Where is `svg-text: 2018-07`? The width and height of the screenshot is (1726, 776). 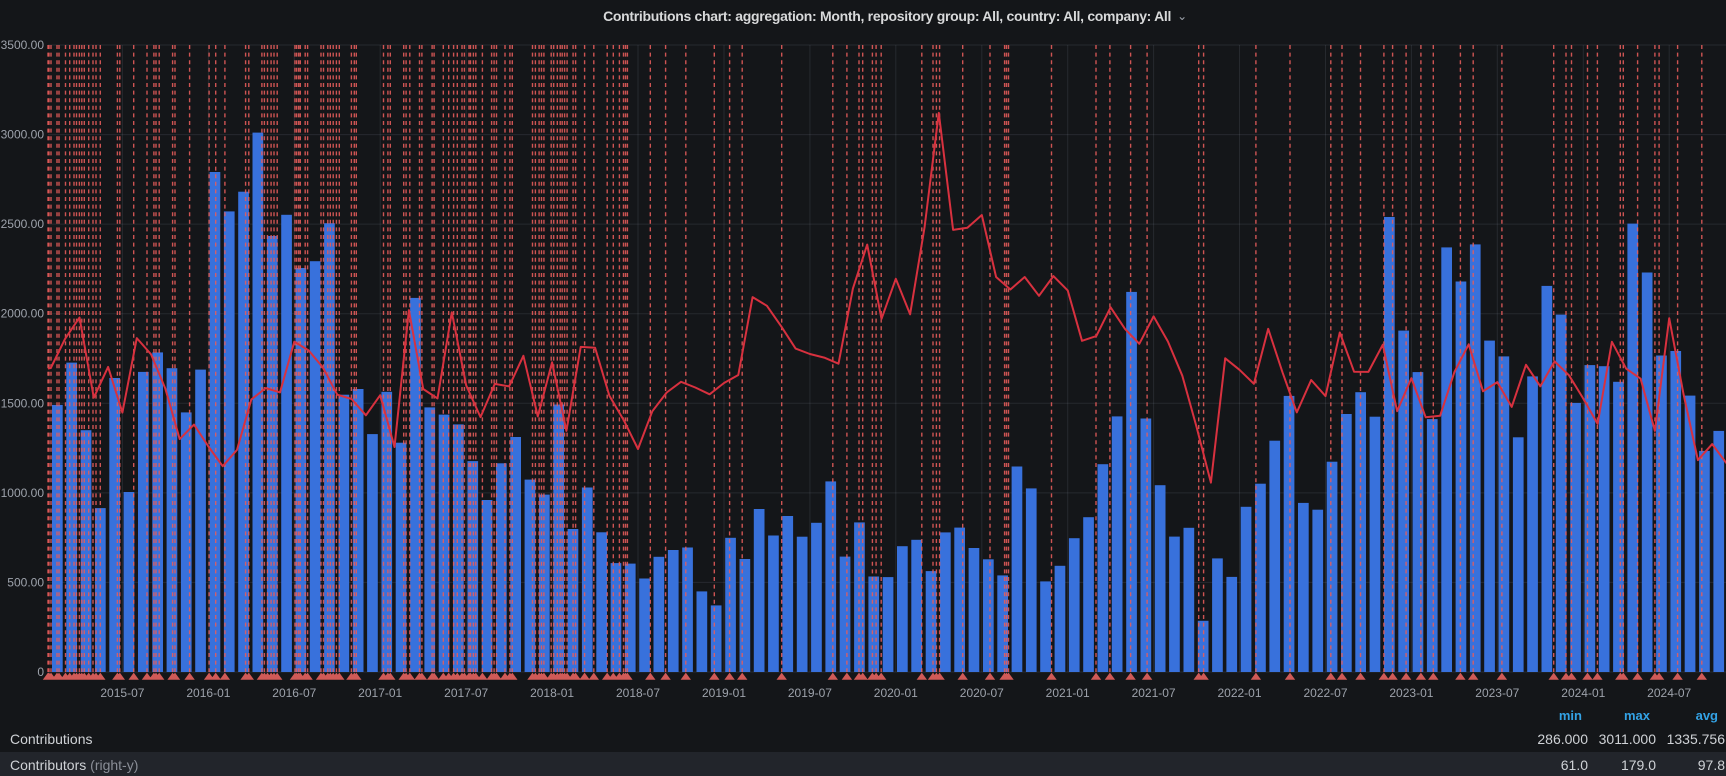 svg-text: 2018-07 is located at coordinates (638, 693).